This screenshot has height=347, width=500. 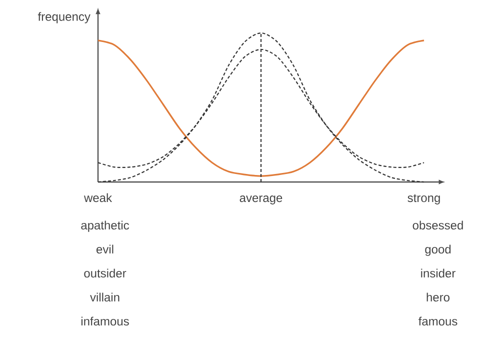 What do you see at coordinates (98, 197) in the screenshot?
I see `x-tick-label: weak` at bounding box center [98, 197].